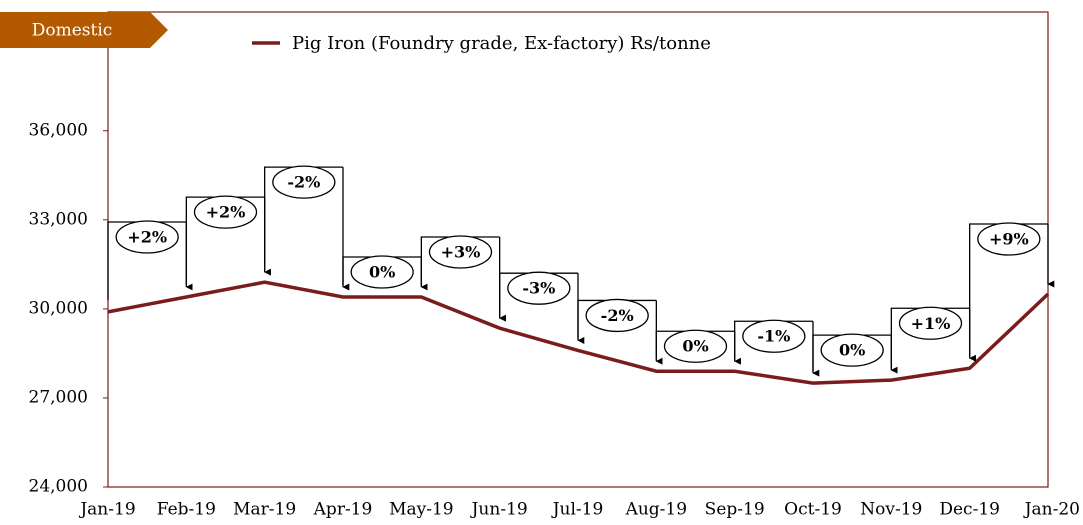 This screenshot has width=1083, height=525. I want to click on annotation-label: -1%, so click(773, 336).